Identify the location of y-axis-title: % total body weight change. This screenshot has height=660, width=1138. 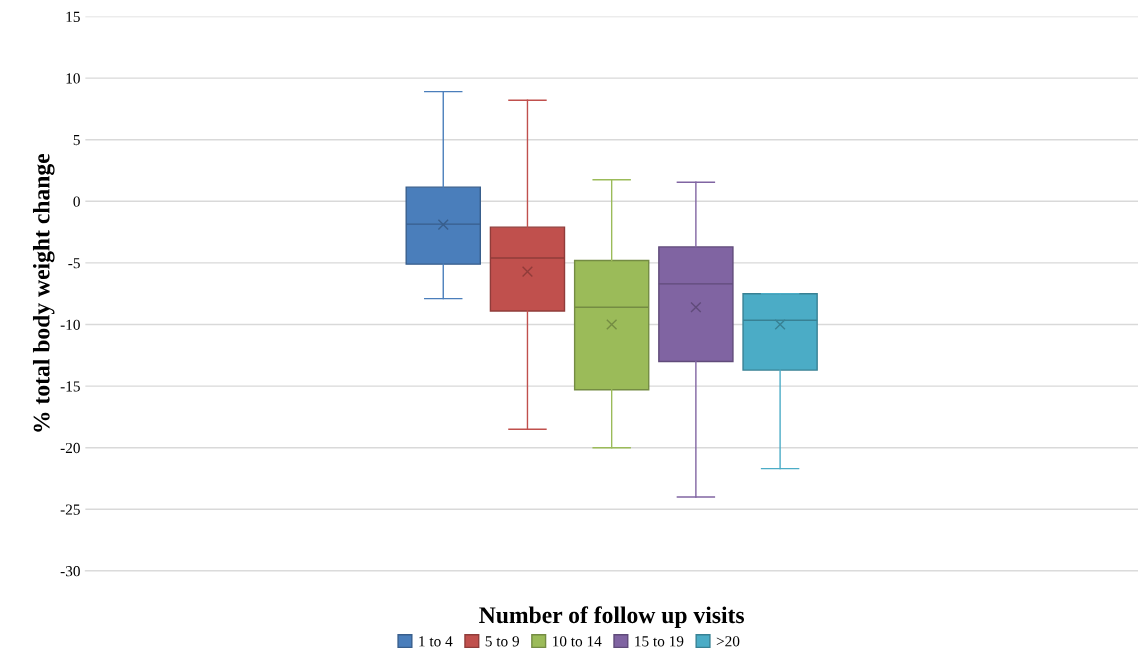
(43, 292).